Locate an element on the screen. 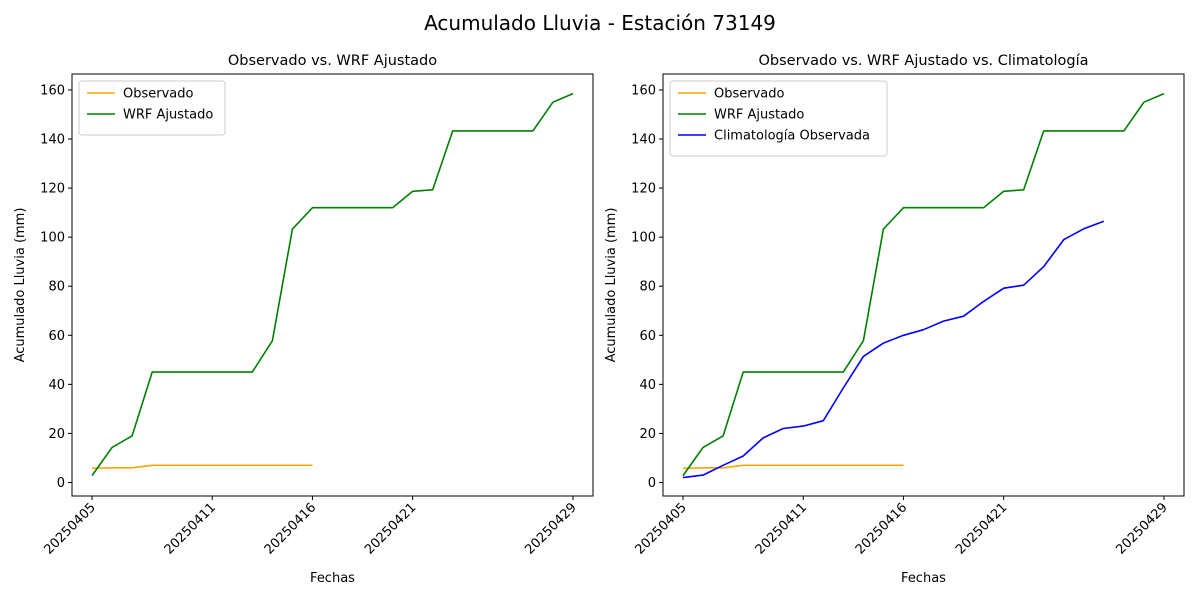  chart-right-ytick-label: 60 is located at coordinates (647, 336).